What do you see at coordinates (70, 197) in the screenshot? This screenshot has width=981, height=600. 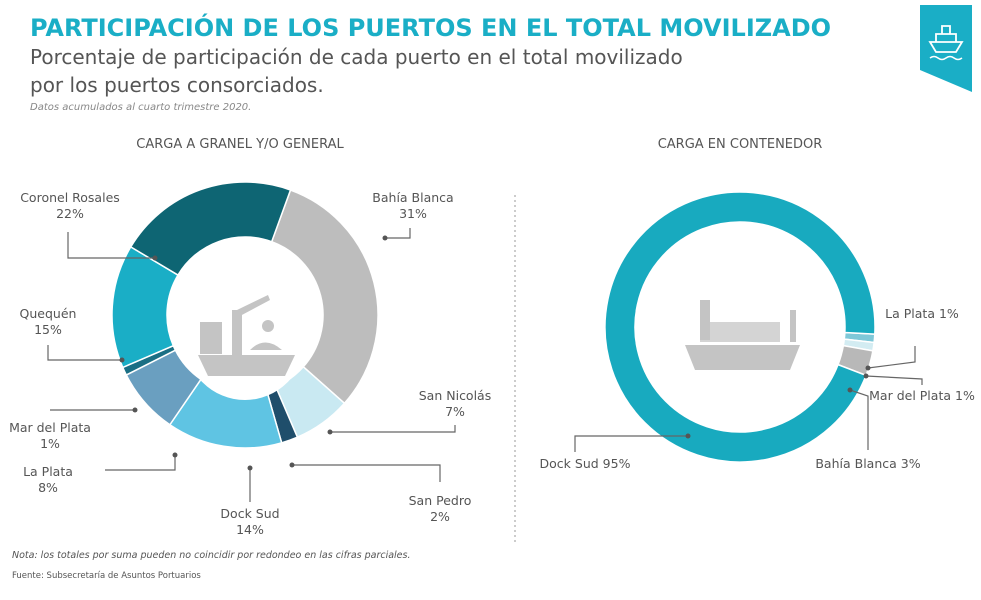 I see `category: Coronel Rosales` at bounding box center [70, 197].